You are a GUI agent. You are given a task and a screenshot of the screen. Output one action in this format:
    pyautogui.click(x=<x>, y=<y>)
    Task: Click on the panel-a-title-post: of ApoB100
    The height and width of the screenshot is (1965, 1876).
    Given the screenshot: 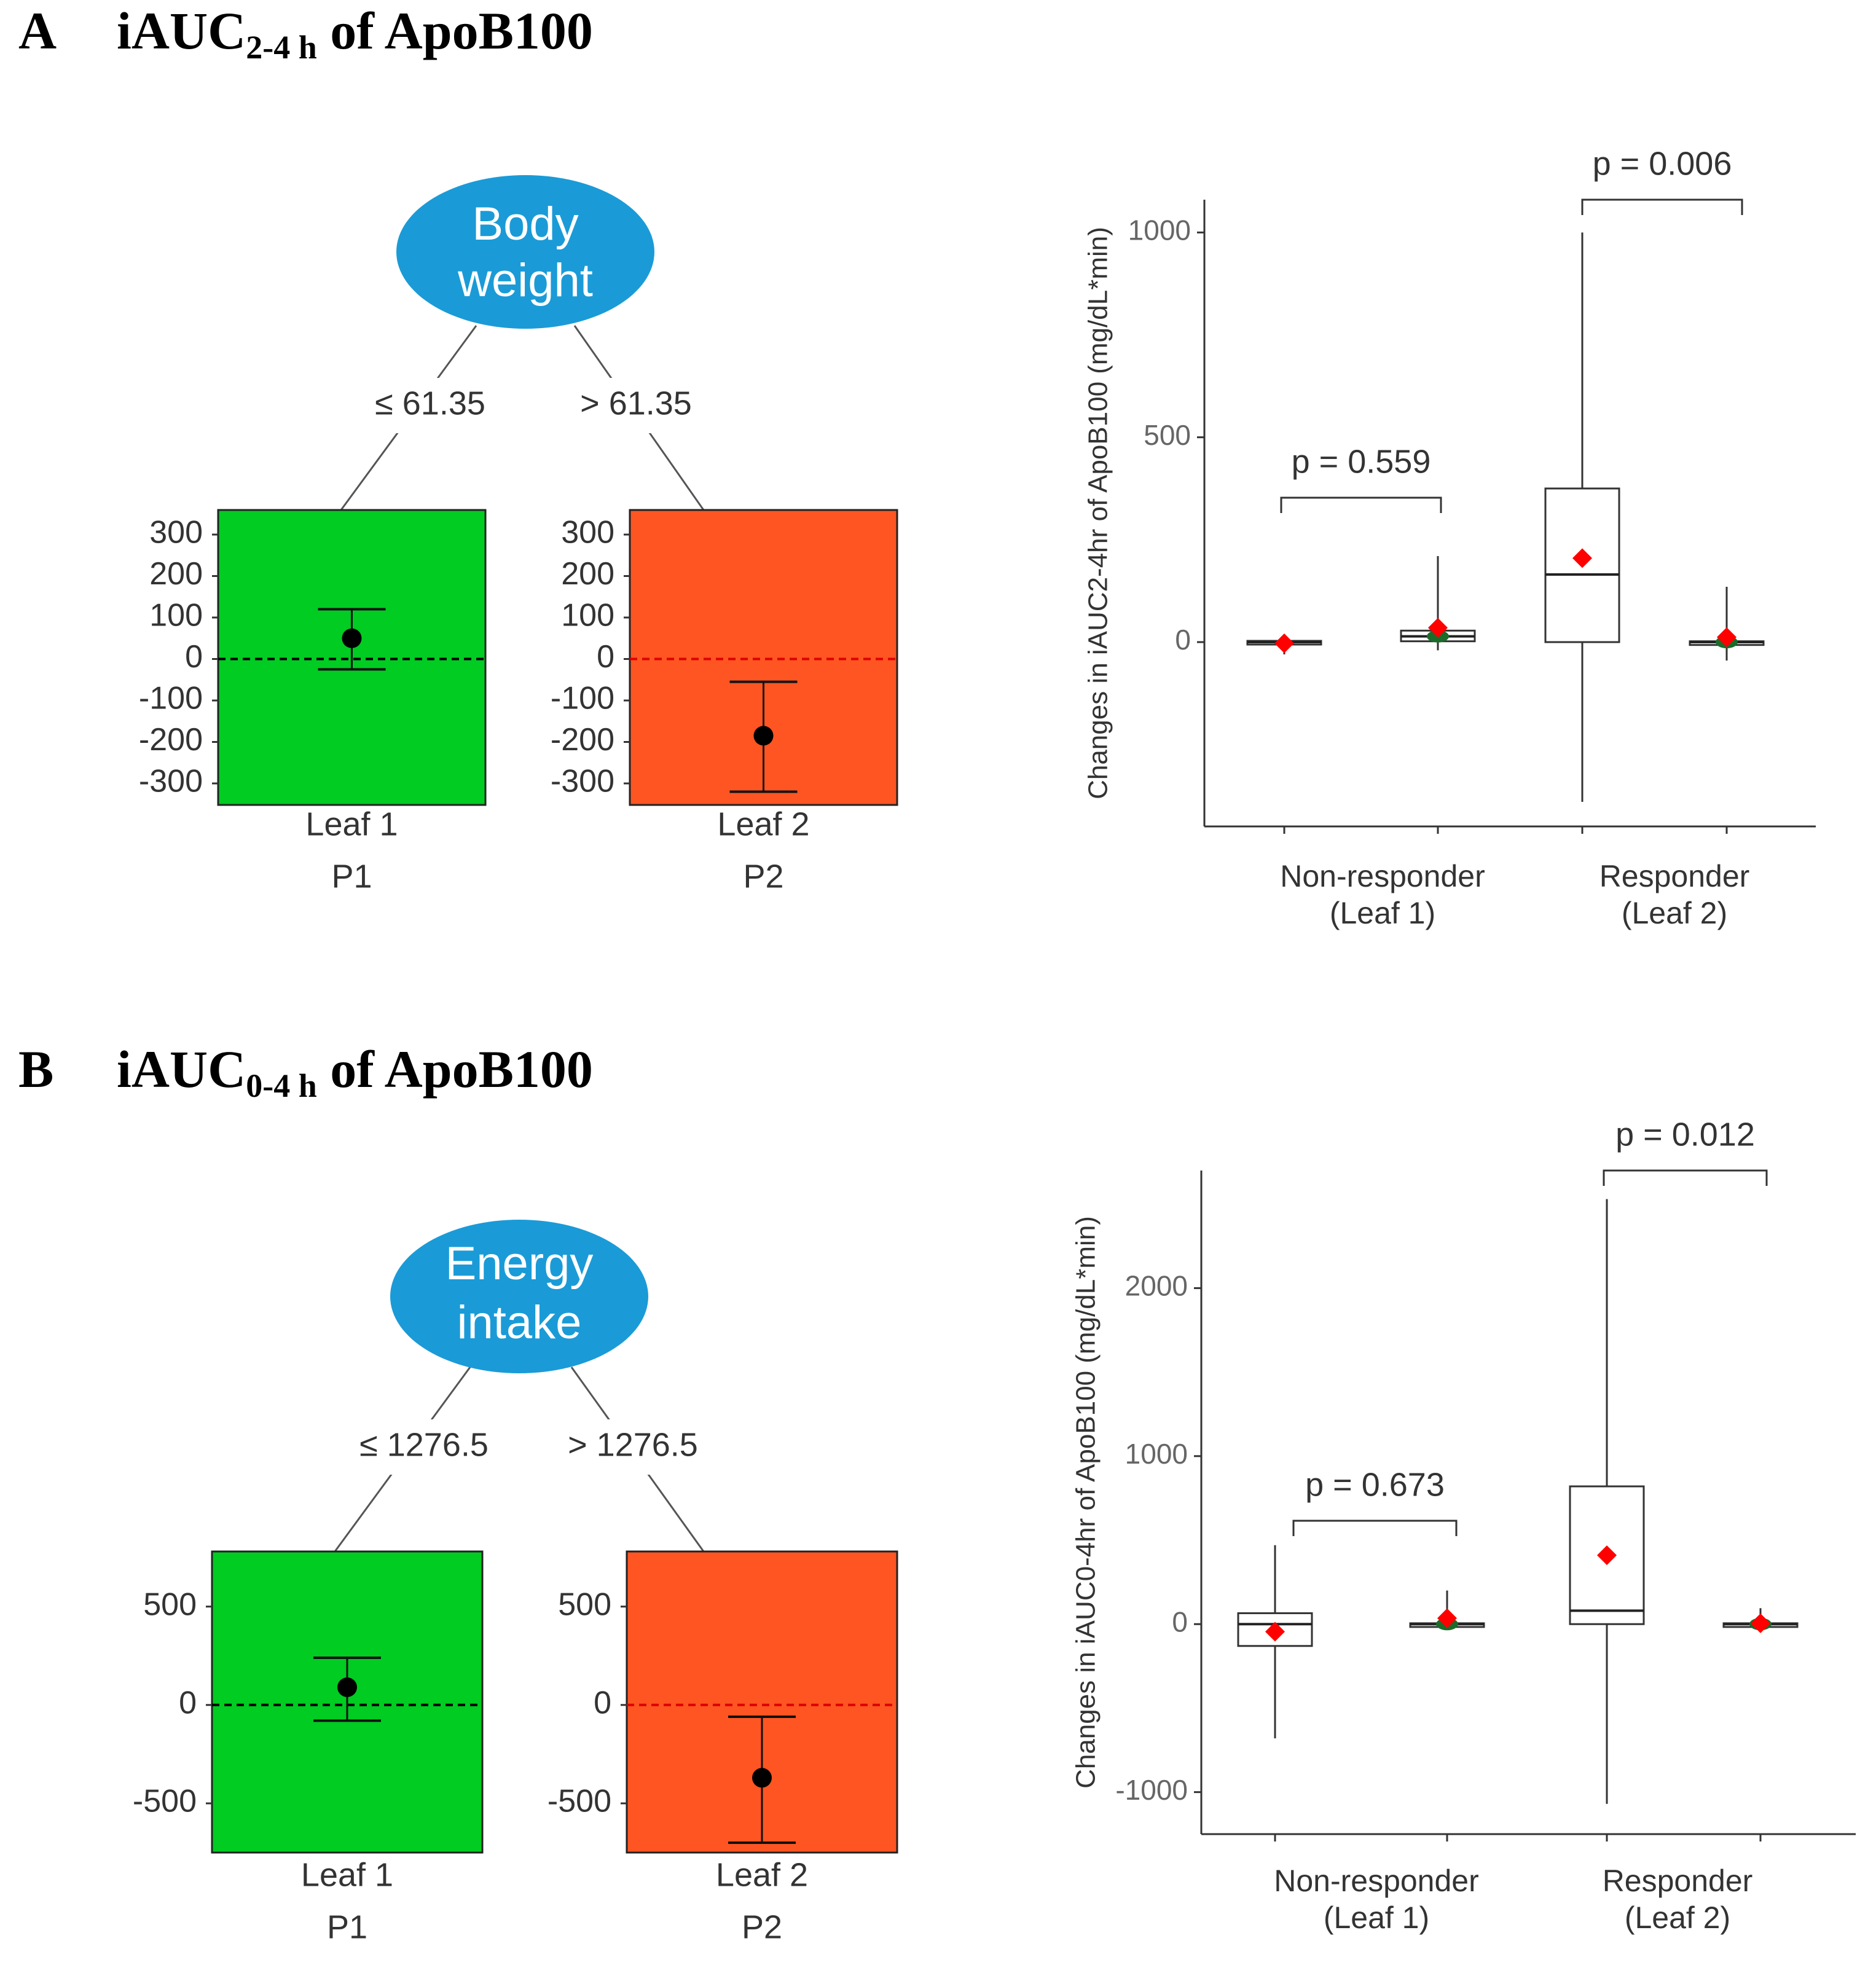 What is the action you would take?
    pyautogui.click(x=455, y=30)
    